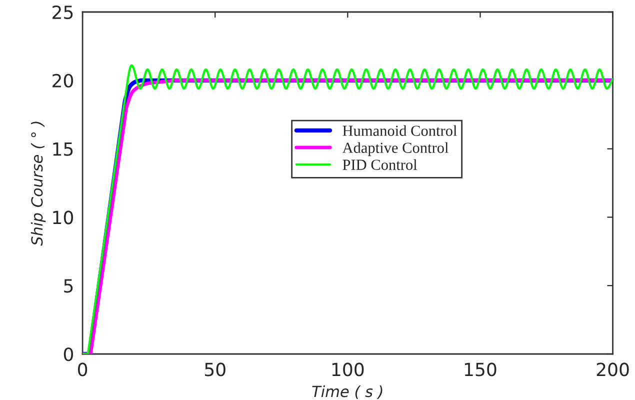 The image size is (635, 400). I want to click on x-tick-label: 100, so click(348, 369).